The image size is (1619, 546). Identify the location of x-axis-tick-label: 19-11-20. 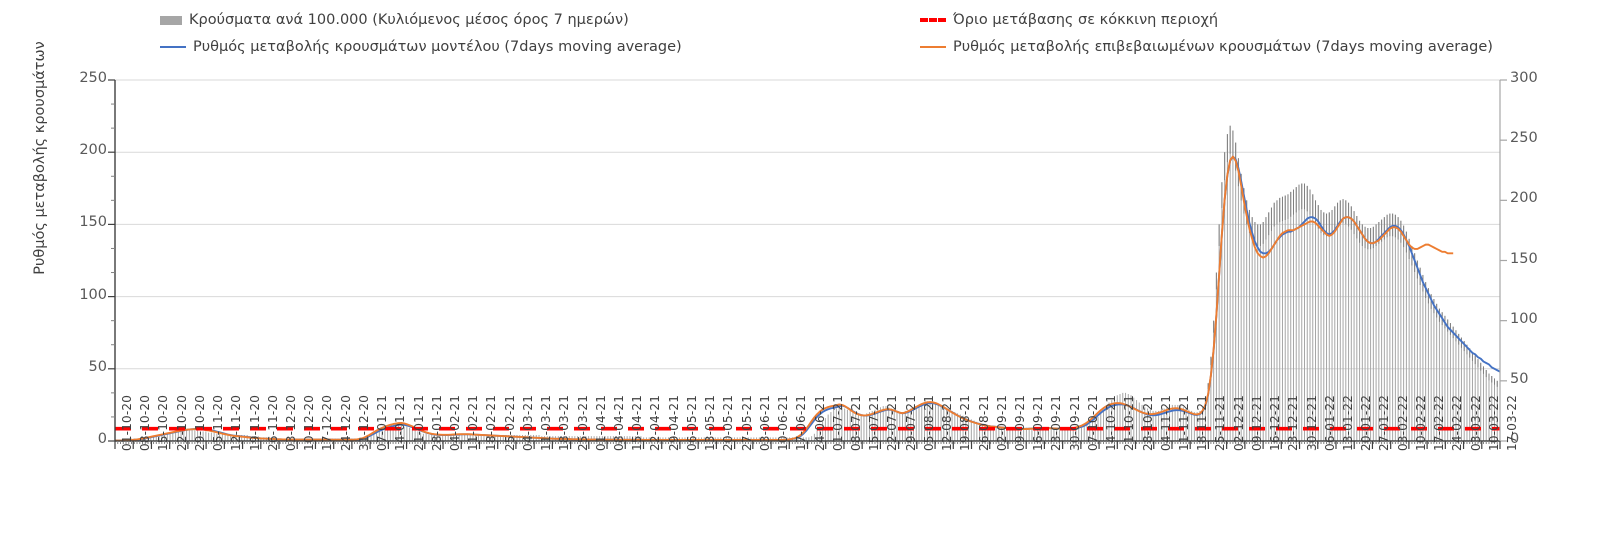
(254, 422).